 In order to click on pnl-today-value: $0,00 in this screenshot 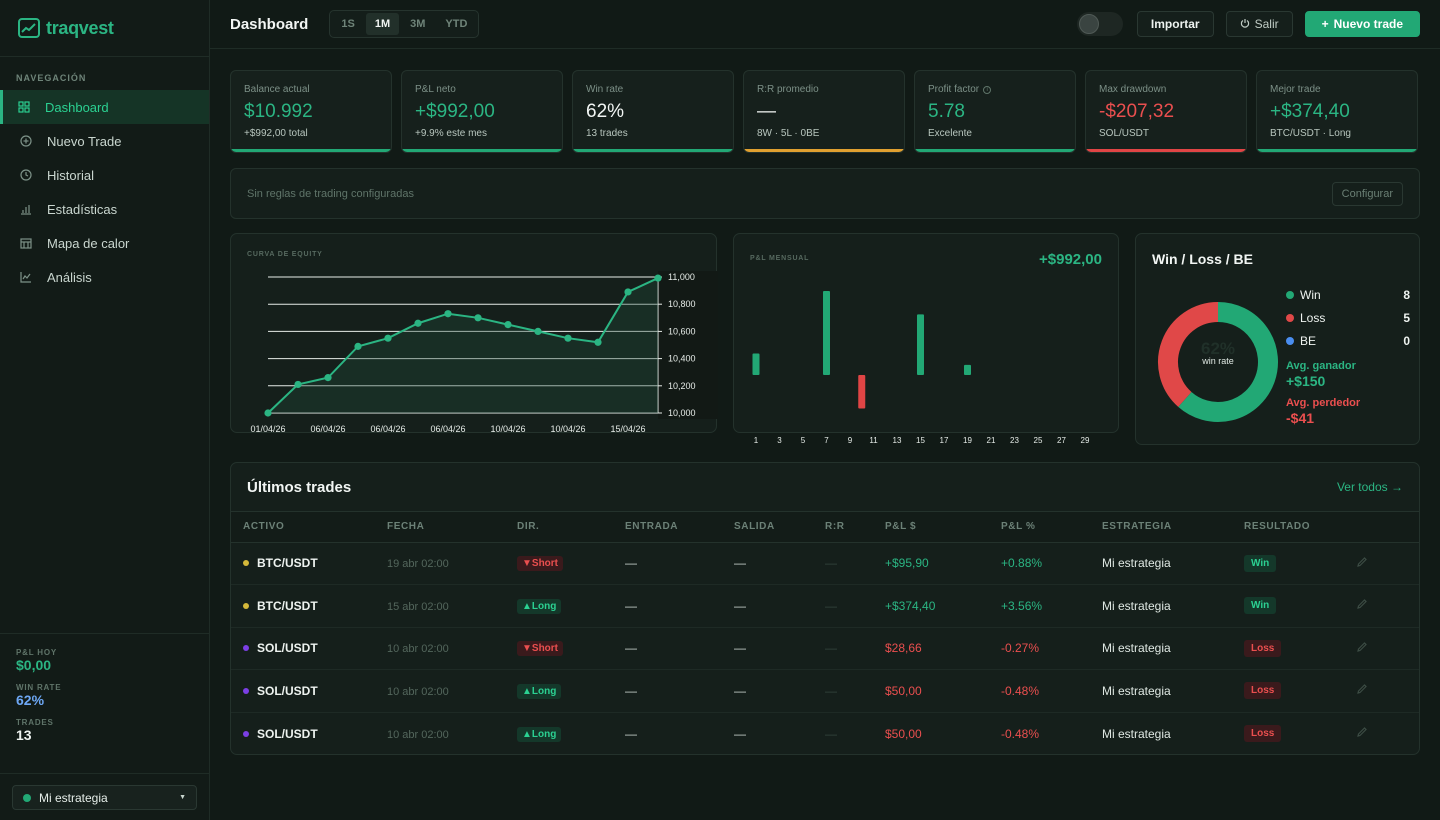, I will do `click(34, 665)`.